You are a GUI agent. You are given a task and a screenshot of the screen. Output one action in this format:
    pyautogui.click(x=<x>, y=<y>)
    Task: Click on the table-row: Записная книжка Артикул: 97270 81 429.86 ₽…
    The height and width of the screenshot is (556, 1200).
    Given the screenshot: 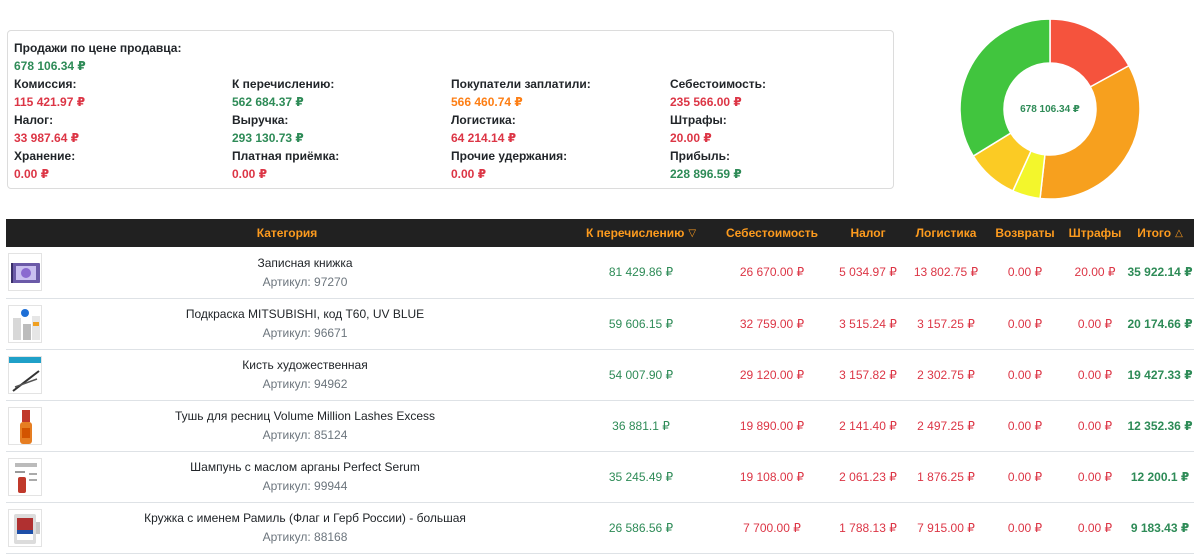 What is the action you would take?
    pyautogui.click(x=600, y=273)
    